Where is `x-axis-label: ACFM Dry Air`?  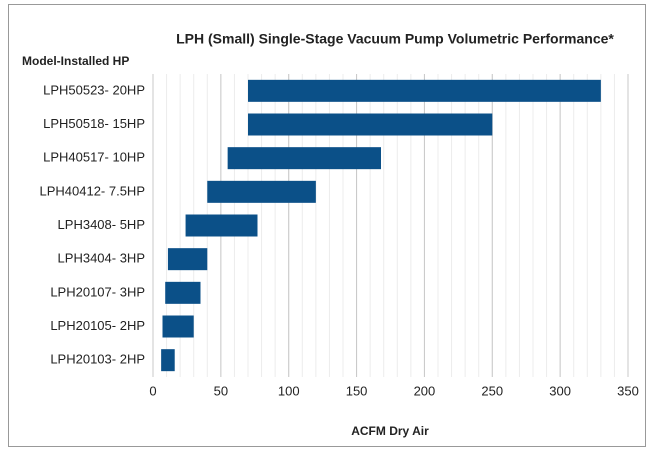
x-axis-label: ACFM Dry Air is located at coordinates (390, 431).